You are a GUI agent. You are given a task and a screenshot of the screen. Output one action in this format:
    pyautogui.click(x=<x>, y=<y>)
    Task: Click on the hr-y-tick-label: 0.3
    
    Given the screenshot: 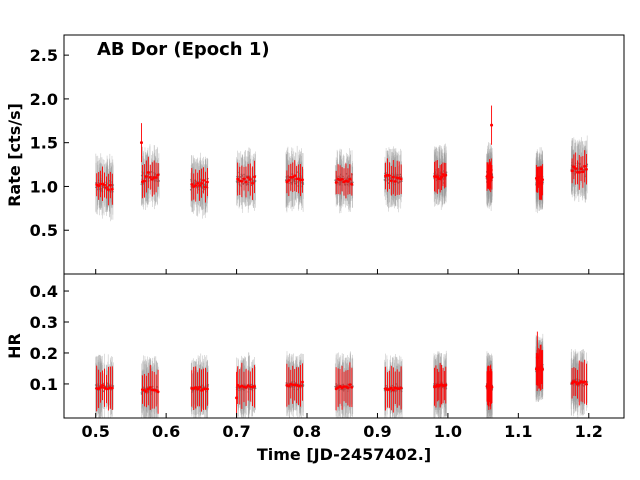 What is the action you would take?
    pyautogui.click(x=44, y=322)
    